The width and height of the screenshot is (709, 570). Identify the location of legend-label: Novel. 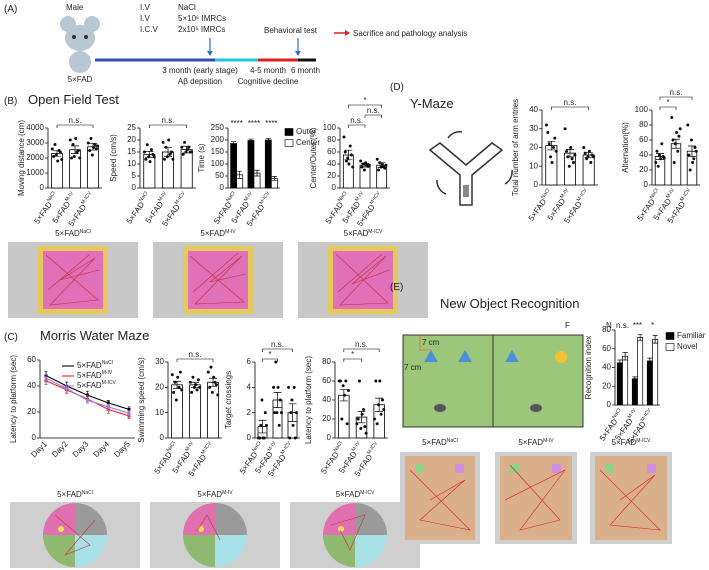
(687, 346).